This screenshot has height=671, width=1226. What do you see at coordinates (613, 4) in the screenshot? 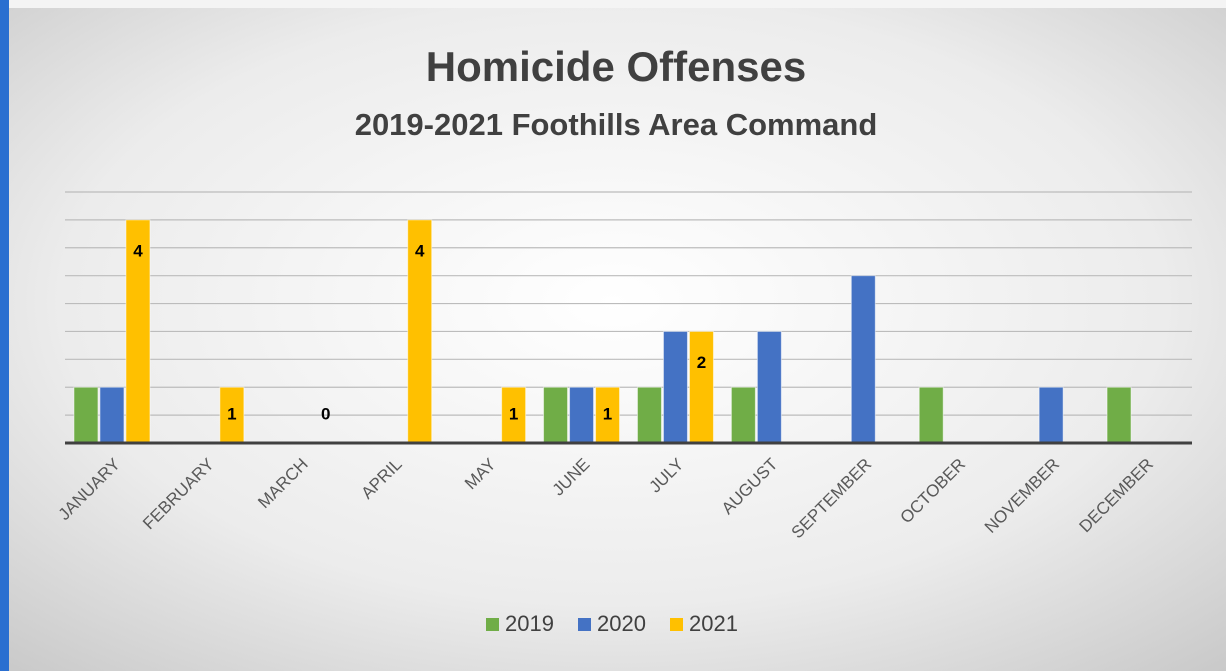
I see `sheet-header` at bounding box center [613, 4].